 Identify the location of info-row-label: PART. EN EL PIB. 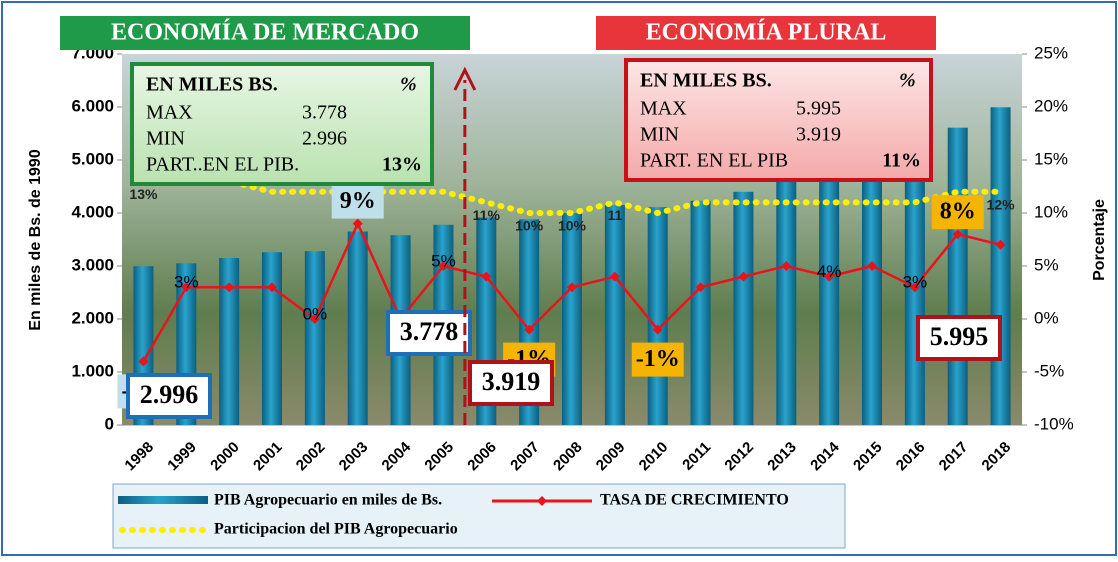
(714, 161).